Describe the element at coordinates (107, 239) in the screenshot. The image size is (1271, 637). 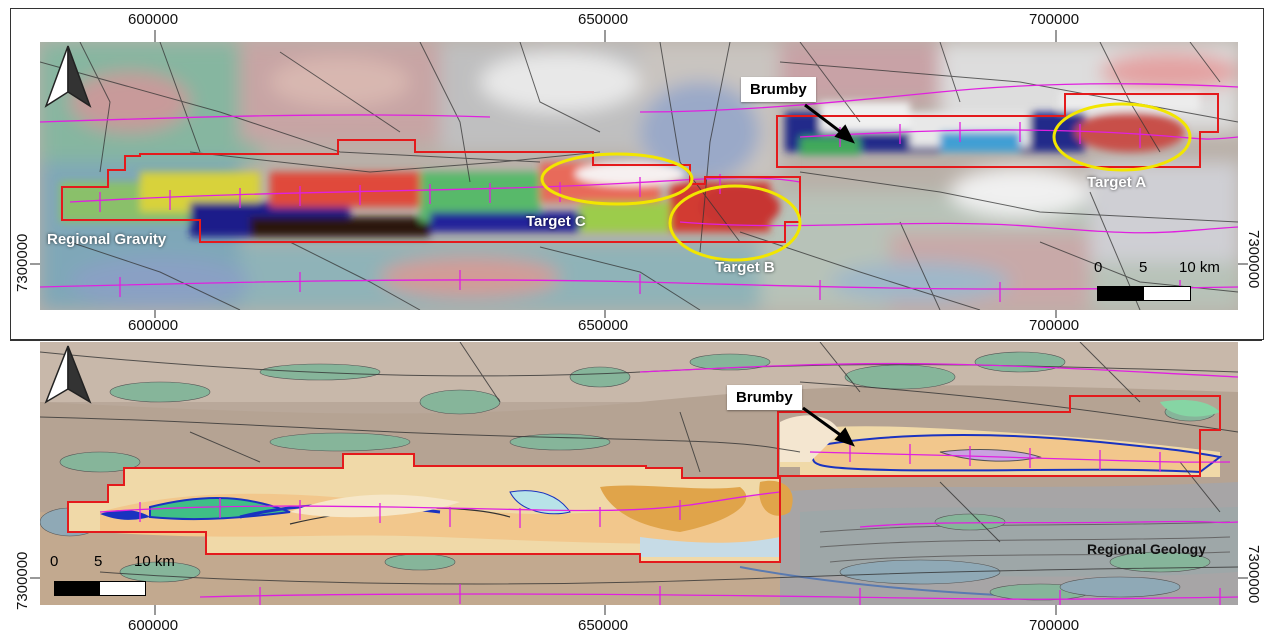
I see `gravity-panel-title: Regional Gravity` at that location.